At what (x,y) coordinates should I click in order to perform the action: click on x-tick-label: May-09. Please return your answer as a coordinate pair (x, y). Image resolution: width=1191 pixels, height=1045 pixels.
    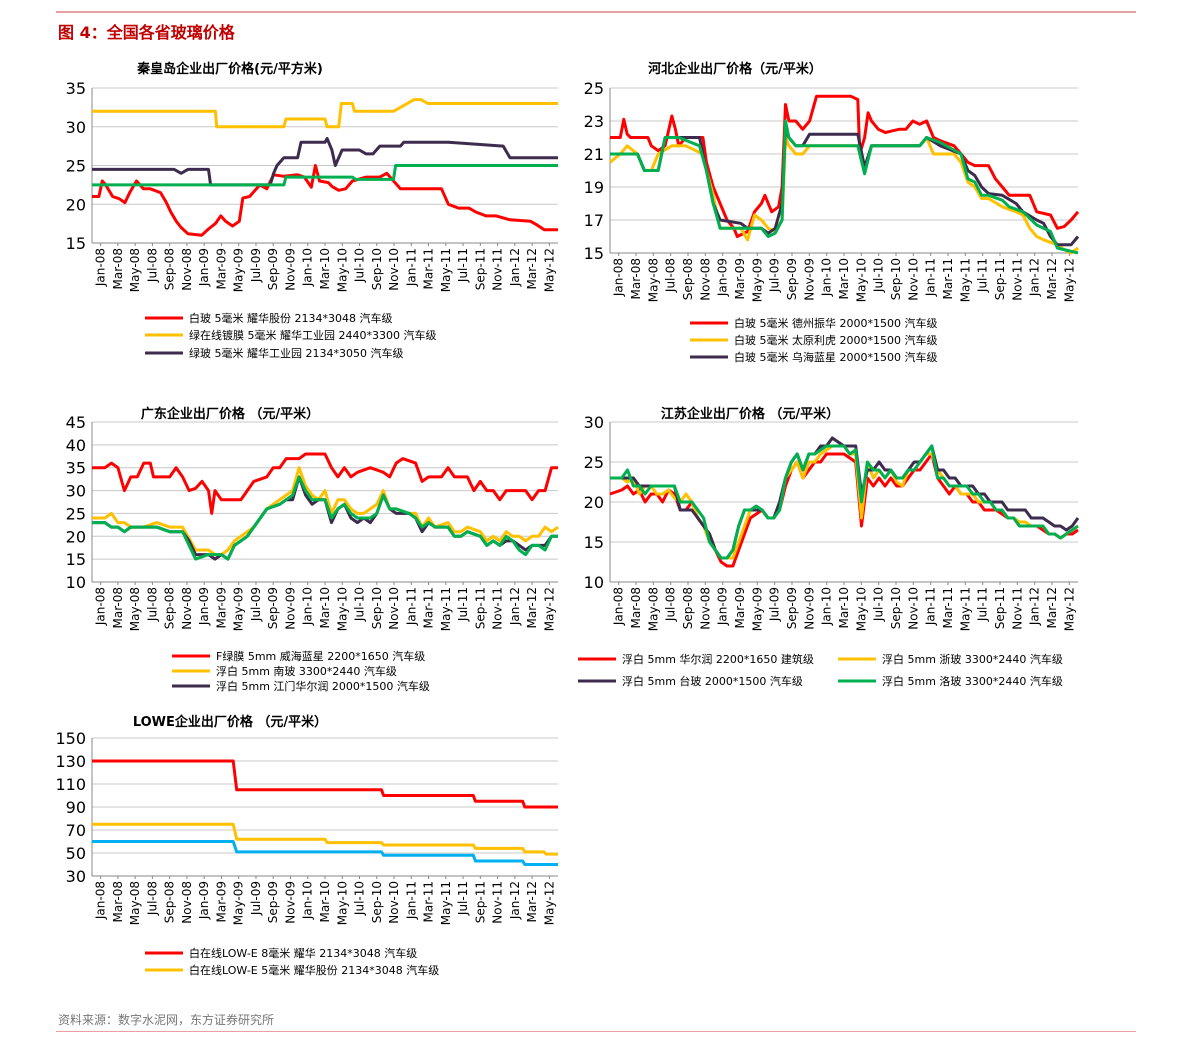
    Looking at the image, I should click on (239, 270).